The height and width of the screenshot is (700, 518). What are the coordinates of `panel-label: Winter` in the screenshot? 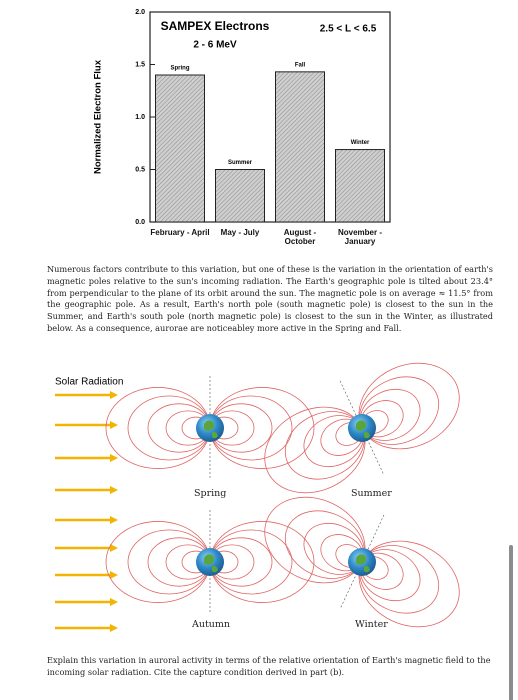 It's located at (371, 624).